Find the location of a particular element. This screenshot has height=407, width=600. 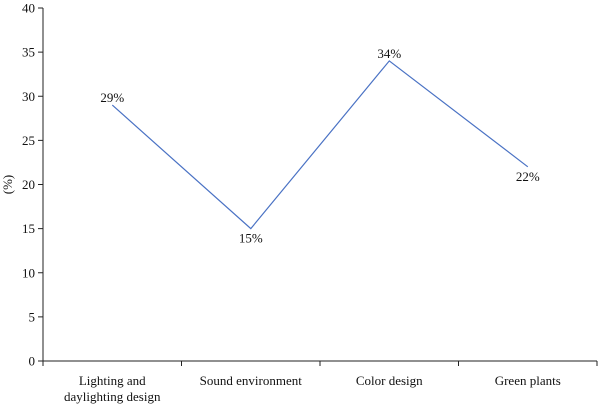

y-tick-label: 30 is located at coordinates (28, 96).